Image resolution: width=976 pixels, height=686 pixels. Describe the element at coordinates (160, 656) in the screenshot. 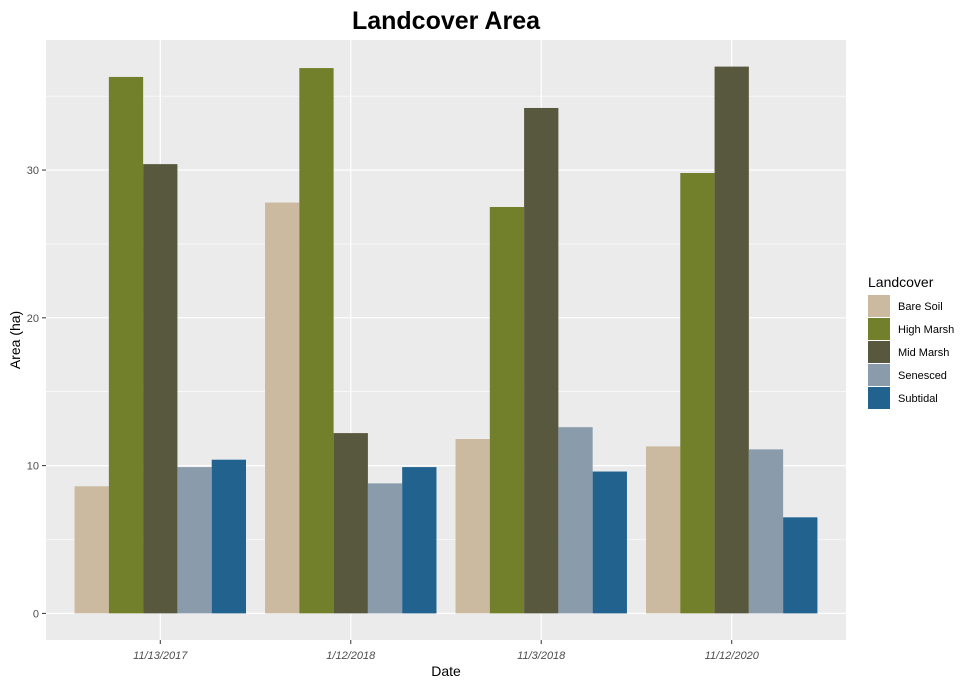

I see `x-tick-label: 11/13/2017` at that location.